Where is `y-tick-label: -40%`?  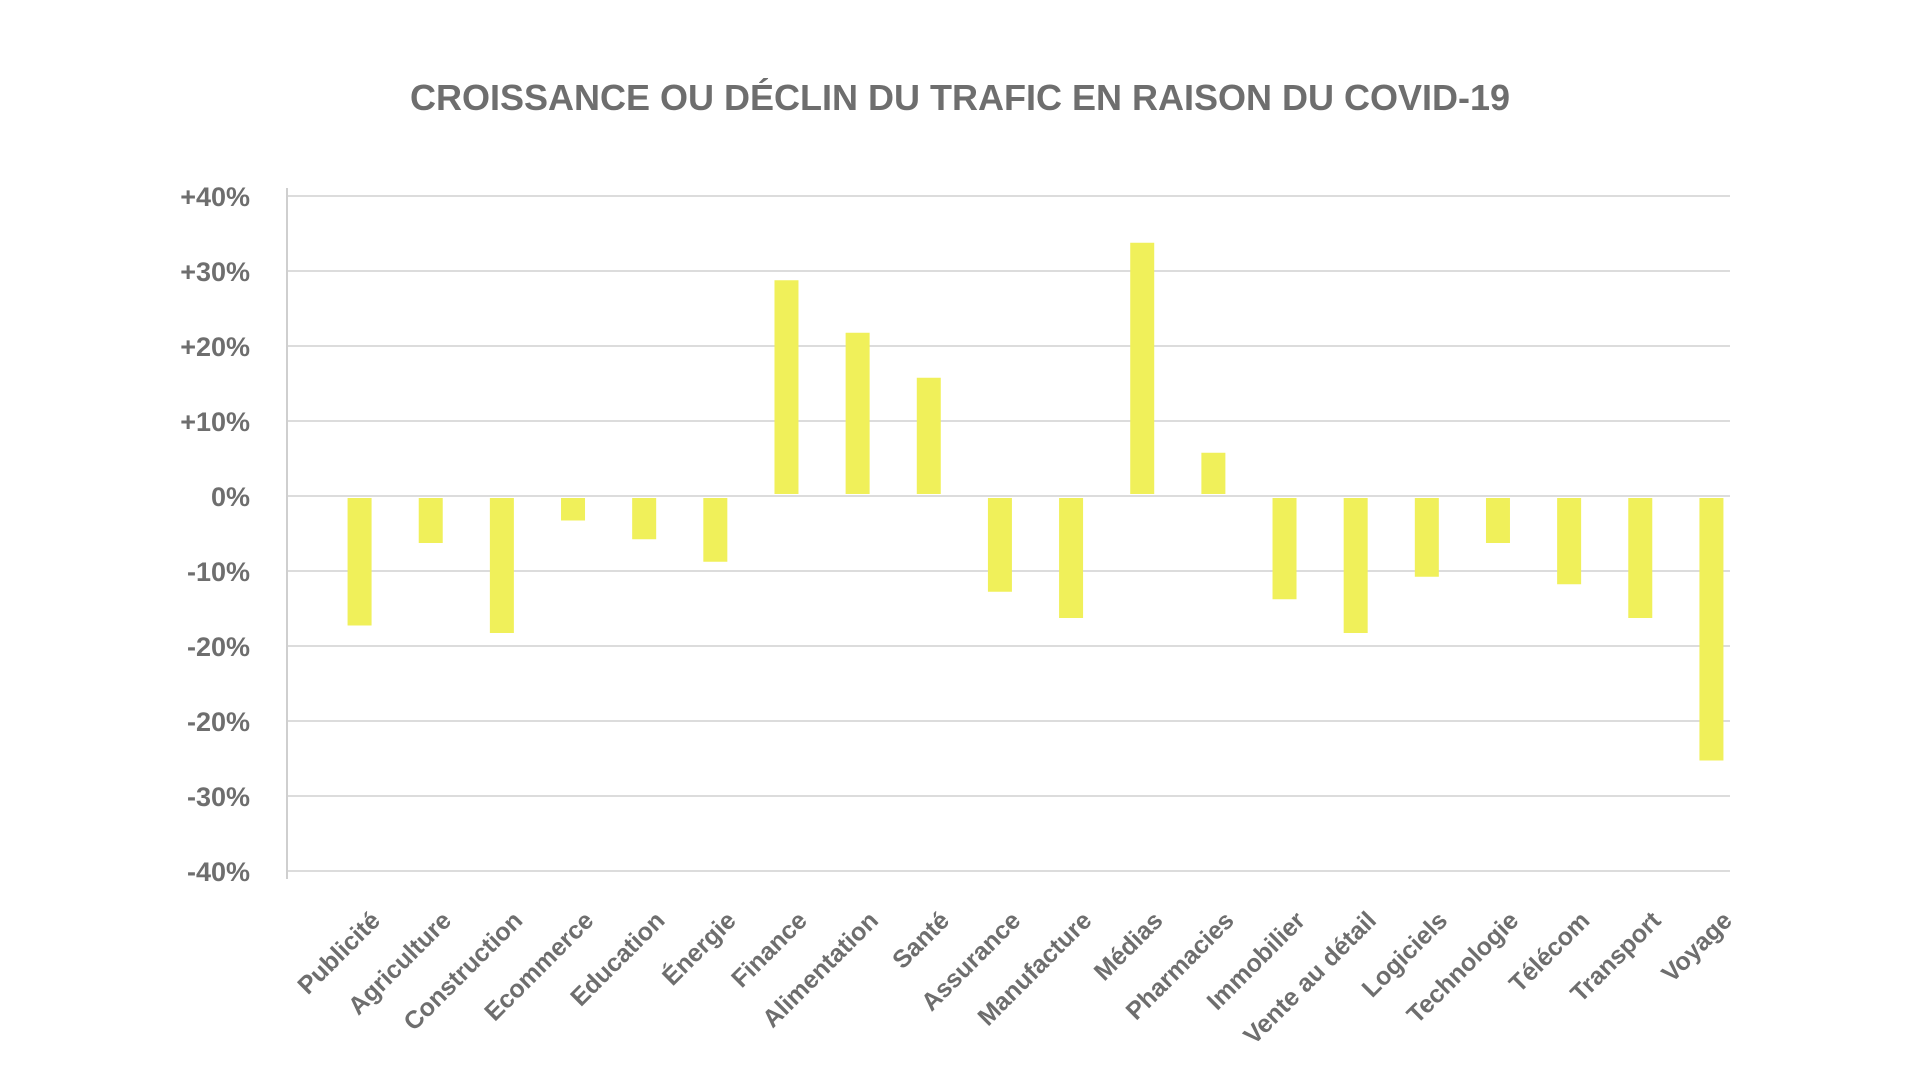 y-tick-label: -40% is located at coordinates (218, 872).